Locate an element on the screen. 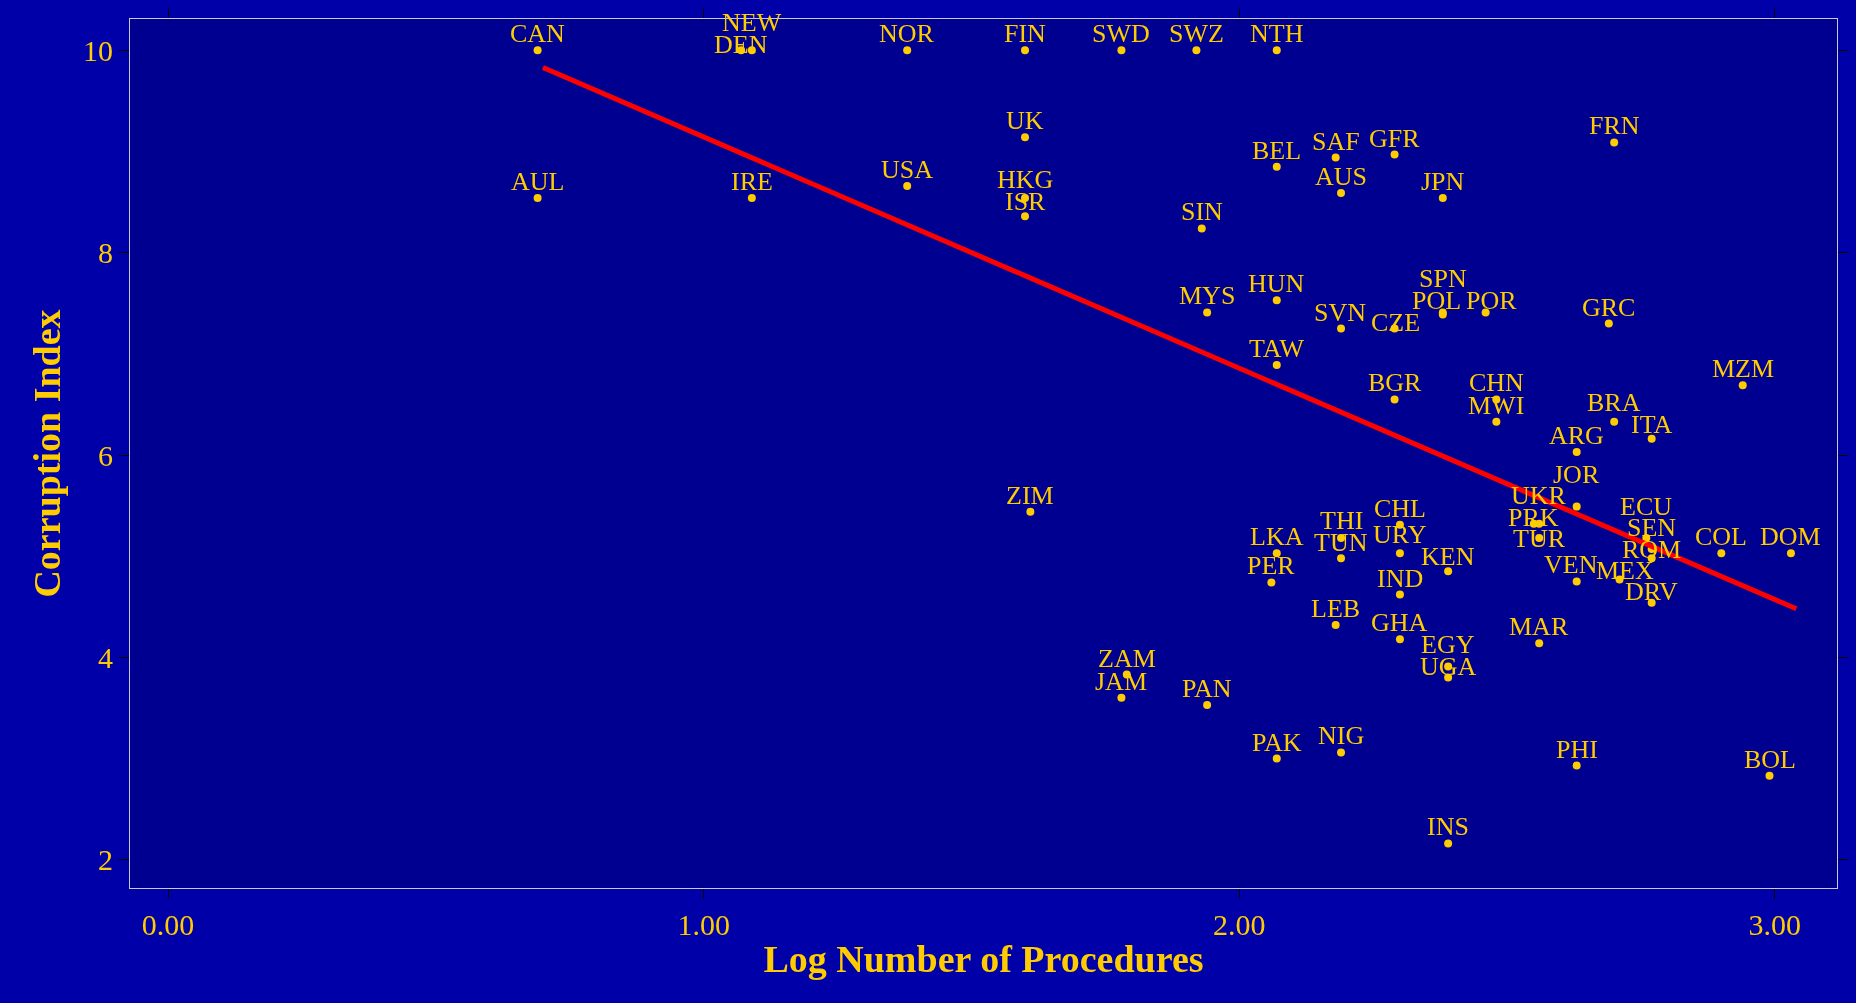  data-label: MAR is located at coordinates (1539, 626).